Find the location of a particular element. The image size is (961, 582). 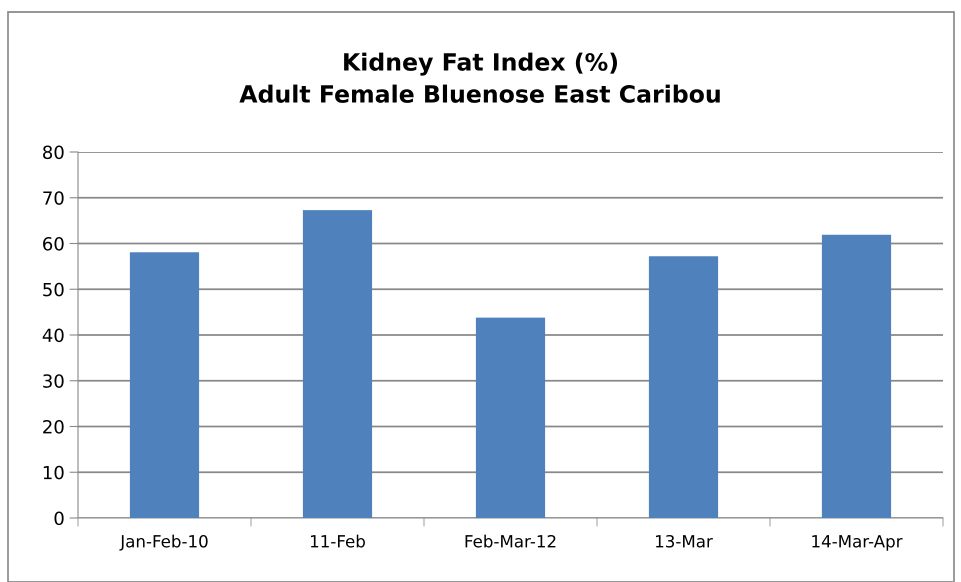

x-tick-label: 13-Mar is located at coordinates (684, 541).